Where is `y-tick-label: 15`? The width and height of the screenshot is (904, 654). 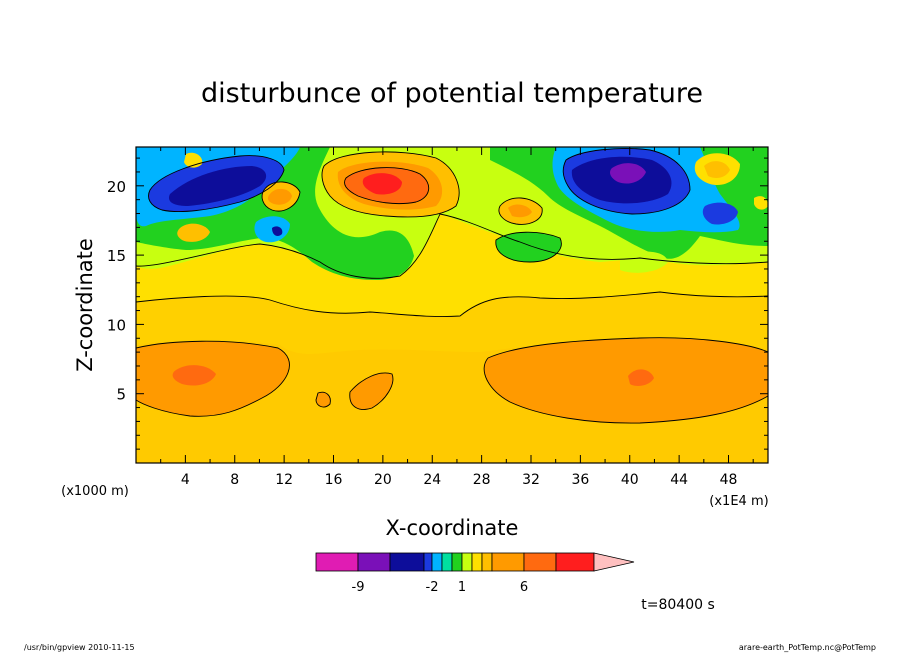 y-tick-label: 15 is located at coordinates (116, 256).